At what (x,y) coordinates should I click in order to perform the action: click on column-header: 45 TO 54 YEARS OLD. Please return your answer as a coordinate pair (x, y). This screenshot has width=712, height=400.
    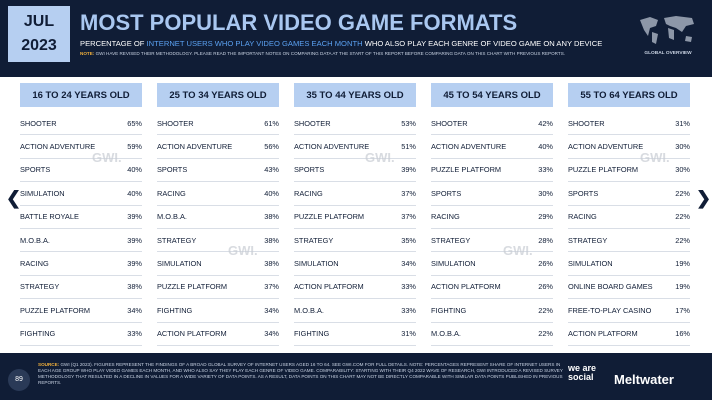
    Looking at the image, I should click on (492, 95).